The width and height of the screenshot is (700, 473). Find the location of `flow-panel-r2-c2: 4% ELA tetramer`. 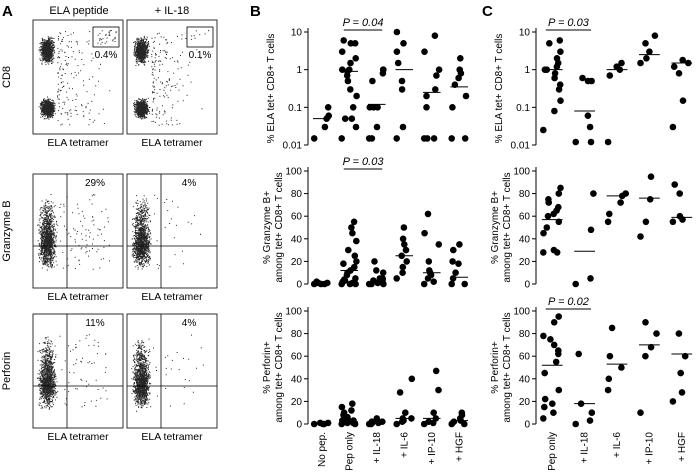

flow-panel-r2-c2: 4% ELA tetramer is located at coordinates (172, 238).